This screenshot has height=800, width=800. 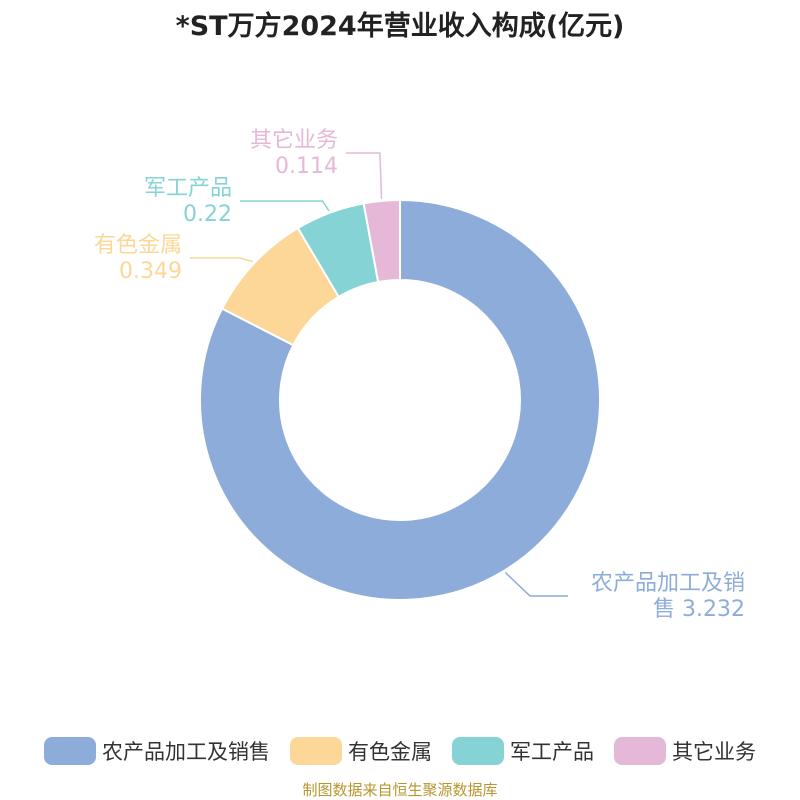 What do you see at coordinates (186, 752) in the screenshot?
I see `legend-label: 农产品加工及销售` at bounding box center [186, 752].